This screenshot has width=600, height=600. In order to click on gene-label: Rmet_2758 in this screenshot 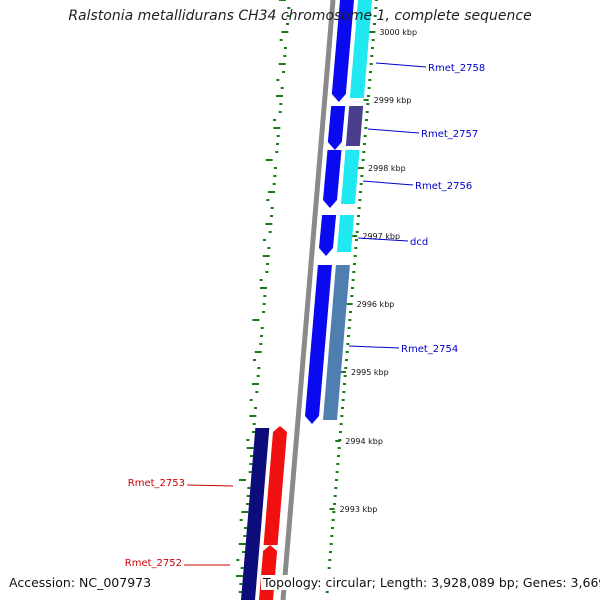, I will do `click(456, 68)`.